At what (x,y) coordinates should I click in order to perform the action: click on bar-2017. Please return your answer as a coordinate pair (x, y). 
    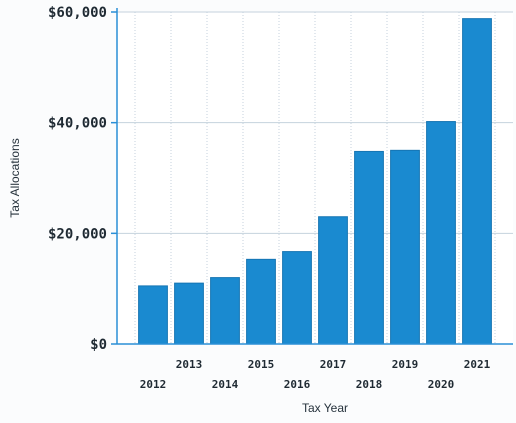
    Looking at the image, I should click on (333, 280).